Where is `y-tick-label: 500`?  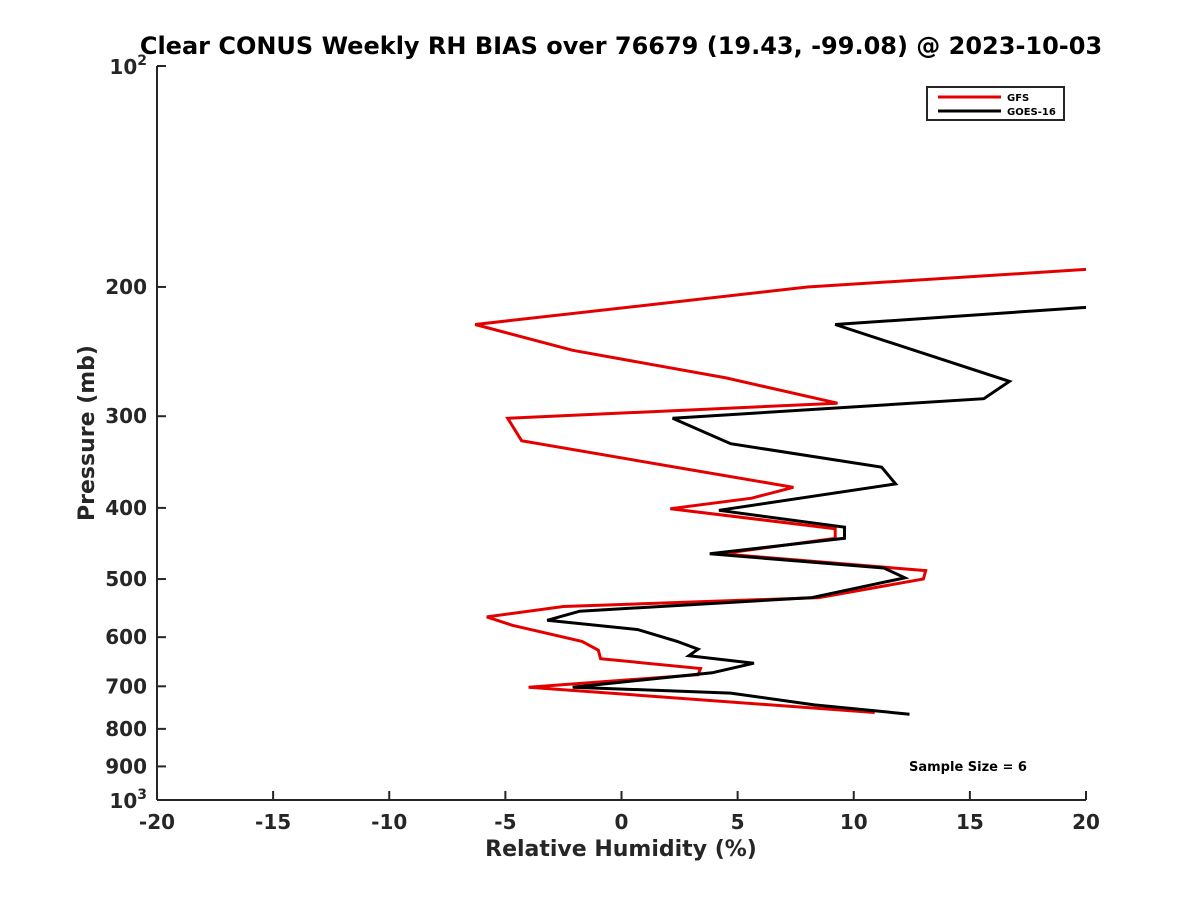 y-tick-label: 500 is located at coordinates (126, 579).